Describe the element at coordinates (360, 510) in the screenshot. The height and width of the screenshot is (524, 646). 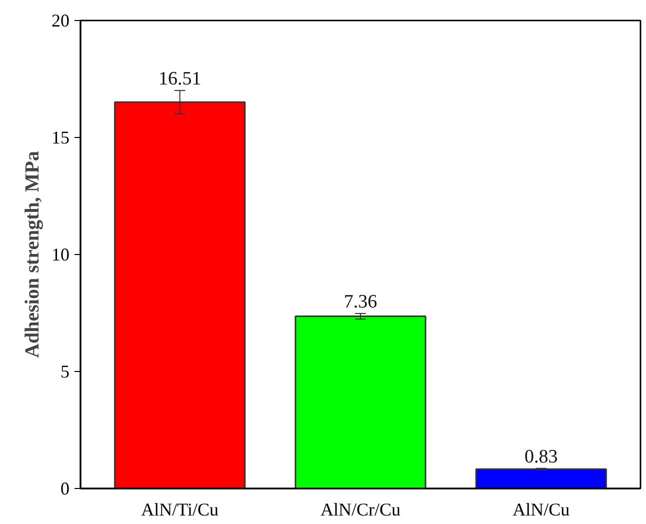
I see `x-tick-label: AlN/Cr/Cu` at that location.